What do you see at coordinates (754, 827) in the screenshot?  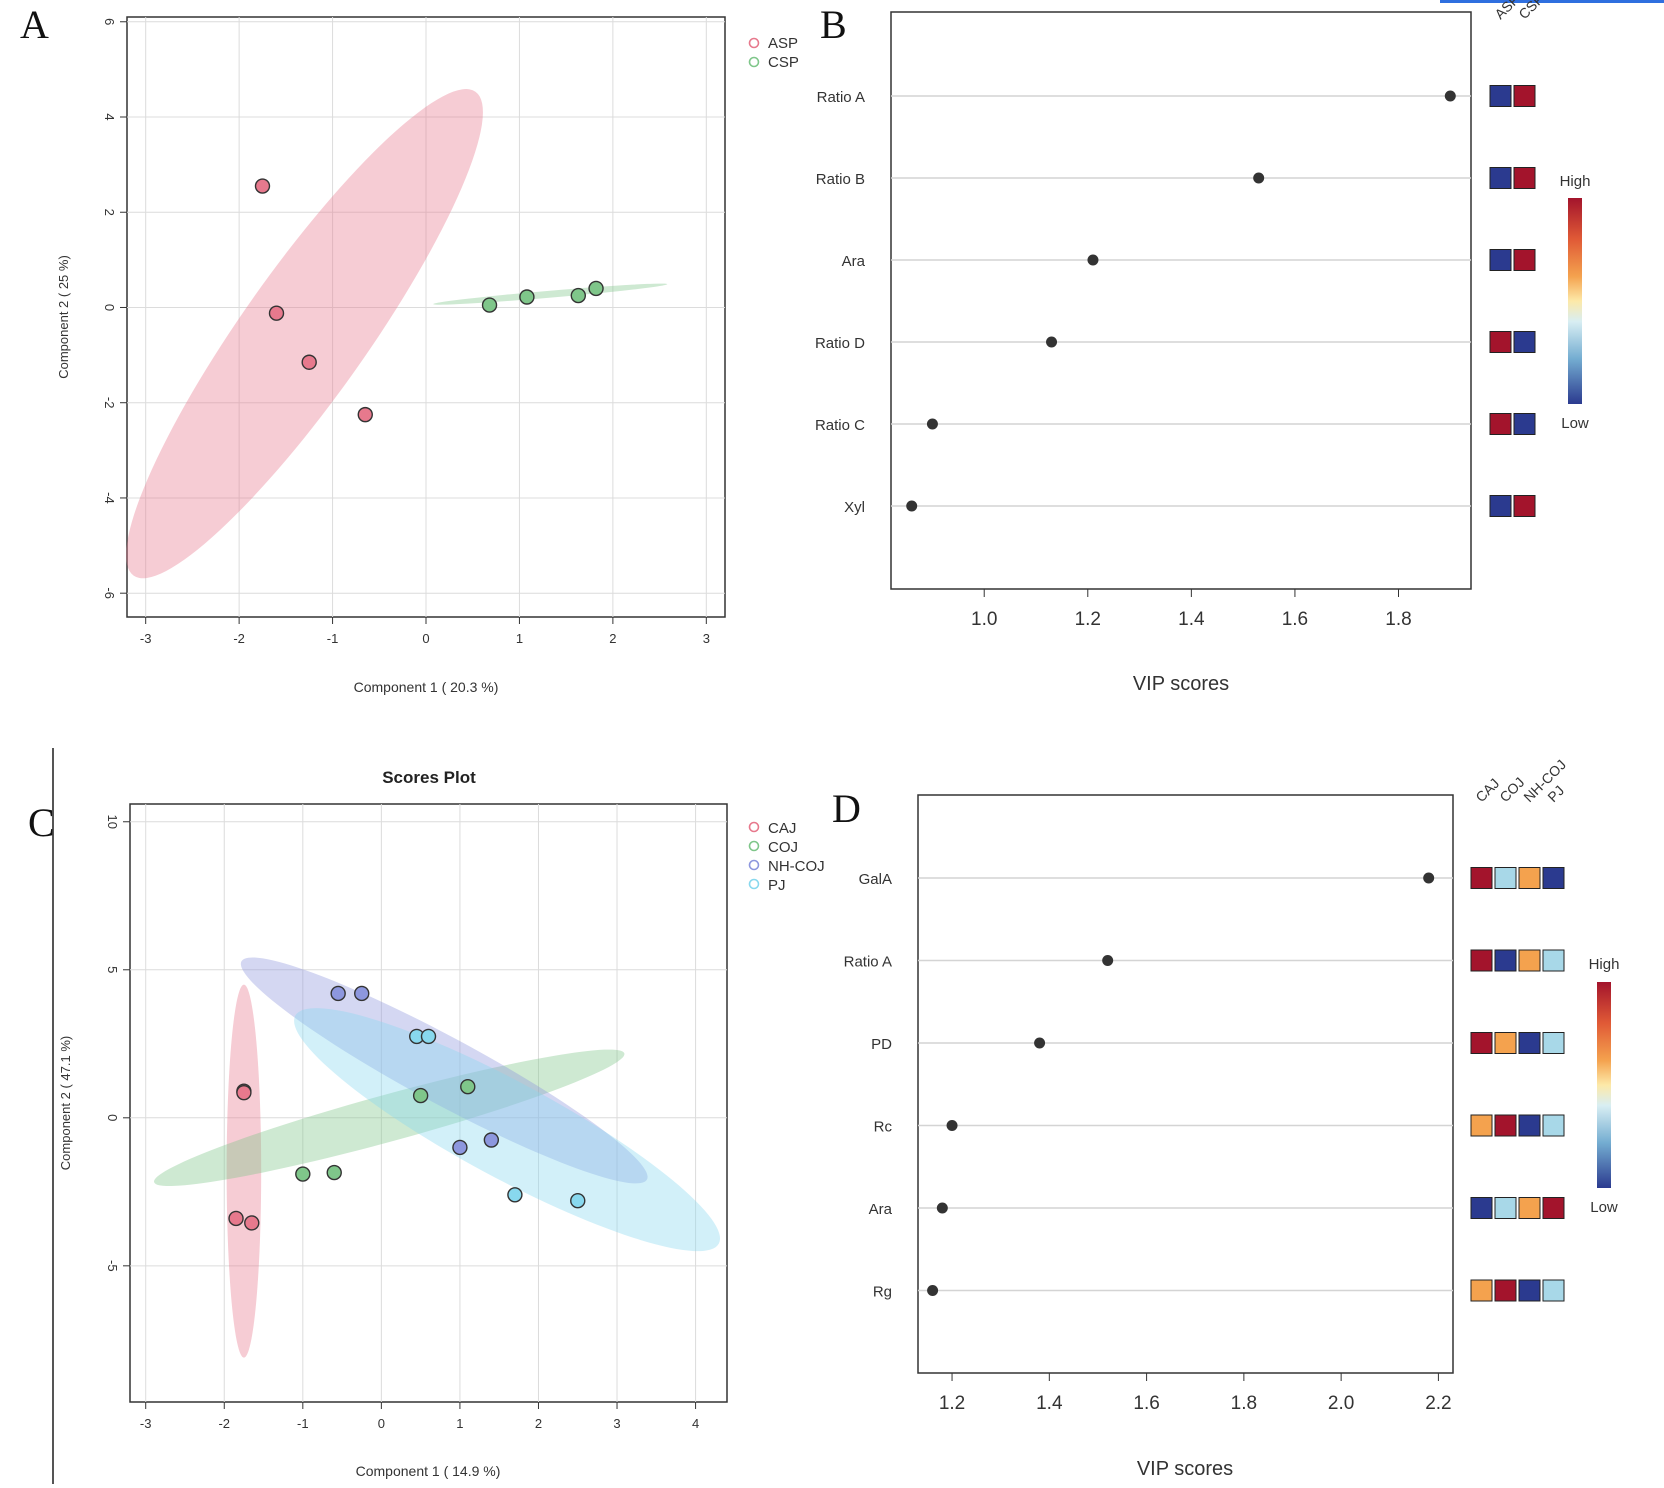 I see `legend-marker-caj` at bounding box center [754, 827].